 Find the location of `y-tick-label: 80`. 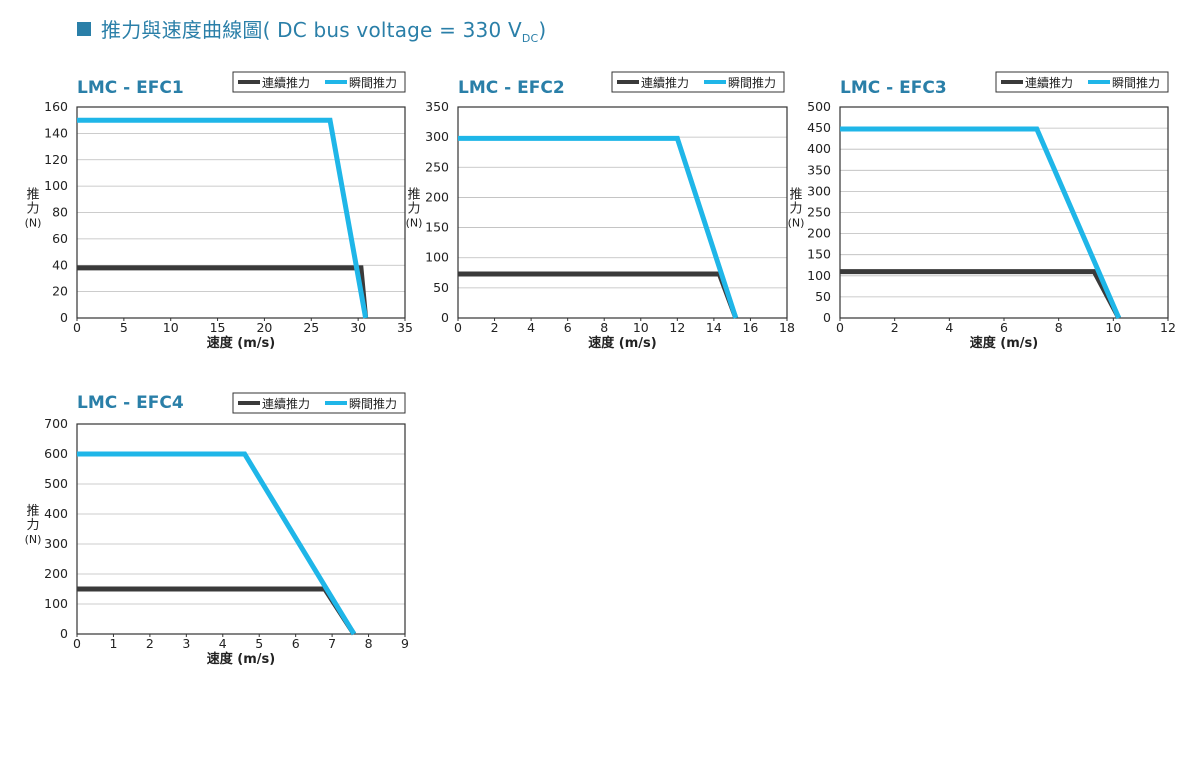

y-tick-label: 80 is located at coordinates (60, 212).